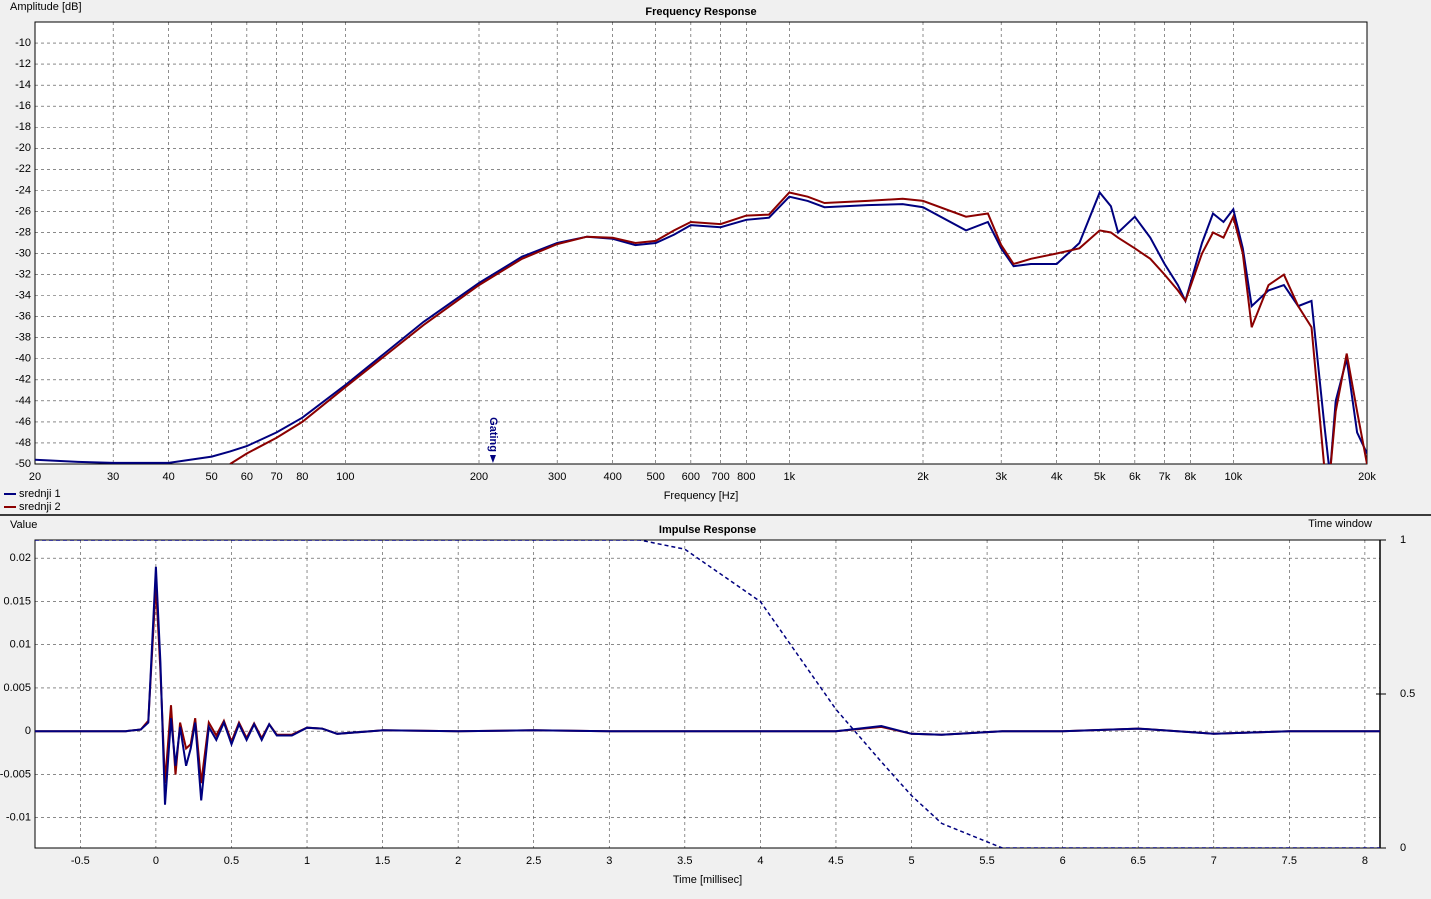 The height and width of the screenshot is (899, 1431). Describe the element at coordinates (302, 477) in the screenshot. I see `x-tick-label: 80` at that location.